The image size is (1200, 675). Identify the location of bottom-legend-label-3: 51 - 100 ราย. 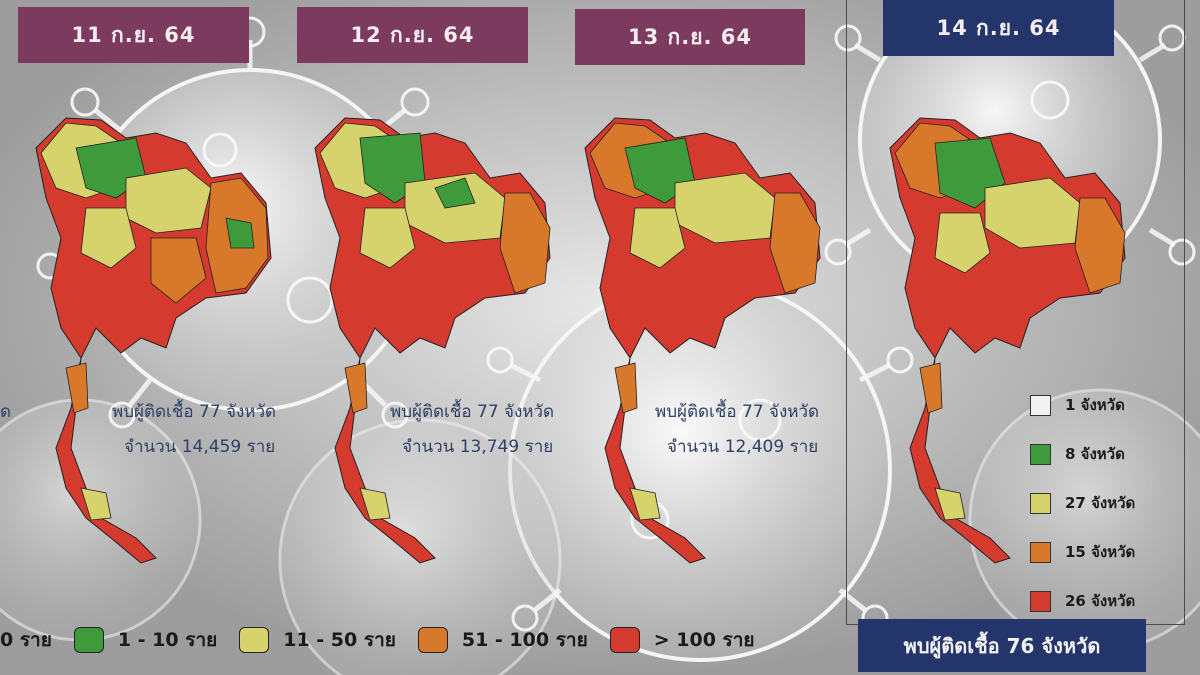
(524, 640).